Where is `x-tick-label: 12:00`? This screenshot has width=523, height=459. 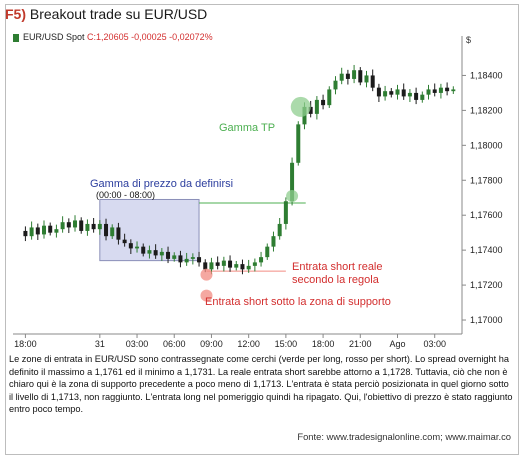 x-tick-label: 12:00 is located at coordinates (248, 344).